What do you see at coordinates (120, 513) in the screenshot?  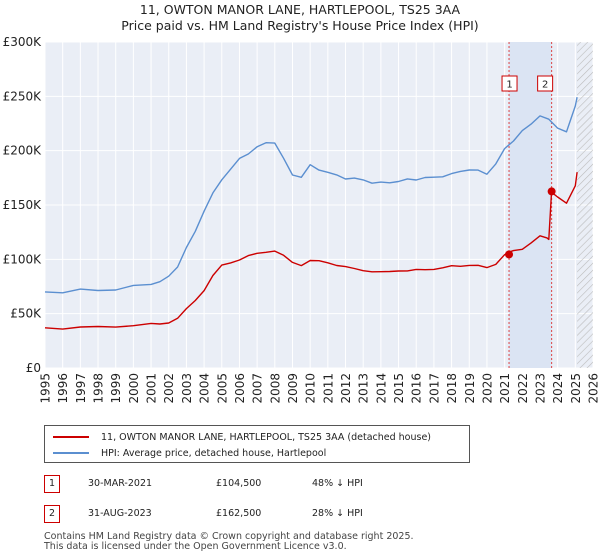 I see `transaction-date: 31-AUG-2023` at bounding box center [120, 513].